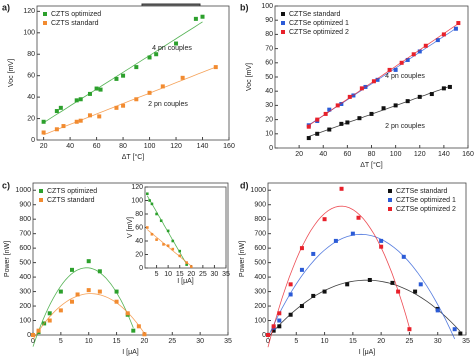 The width and height of the screenshot is (474, 359). What do you see at coordinates (117, 341) in the screenshot?
I see `x-tick-label: 15` at bounding box center [117, 341].